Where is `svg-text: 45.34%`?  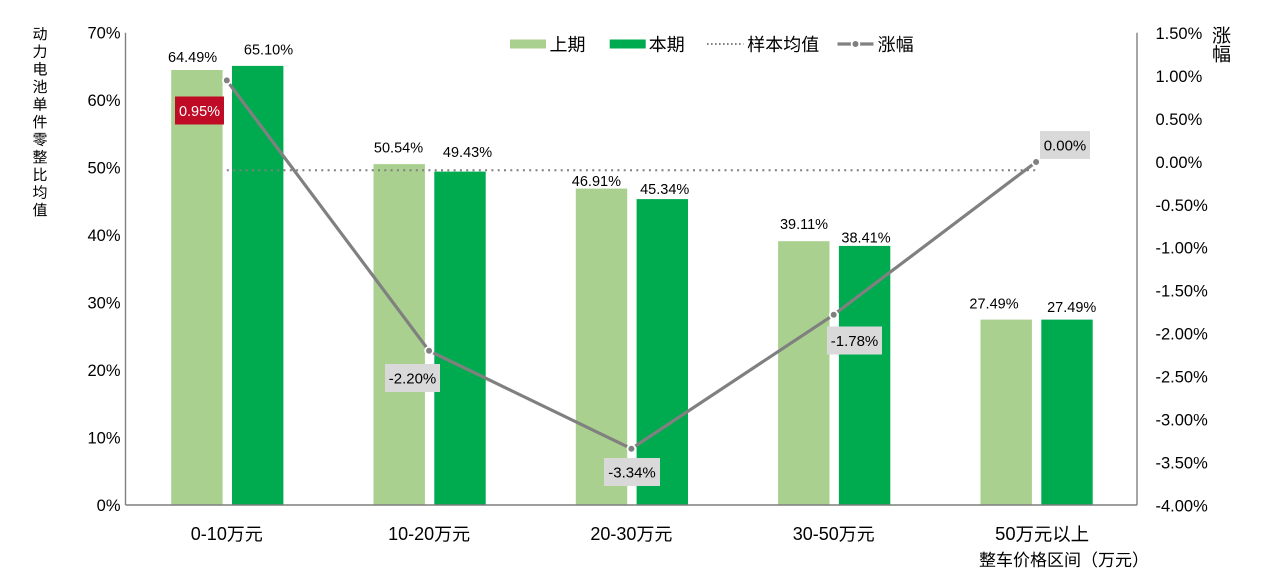 svg-text: 45.34% is located at coordinates (664, 190).